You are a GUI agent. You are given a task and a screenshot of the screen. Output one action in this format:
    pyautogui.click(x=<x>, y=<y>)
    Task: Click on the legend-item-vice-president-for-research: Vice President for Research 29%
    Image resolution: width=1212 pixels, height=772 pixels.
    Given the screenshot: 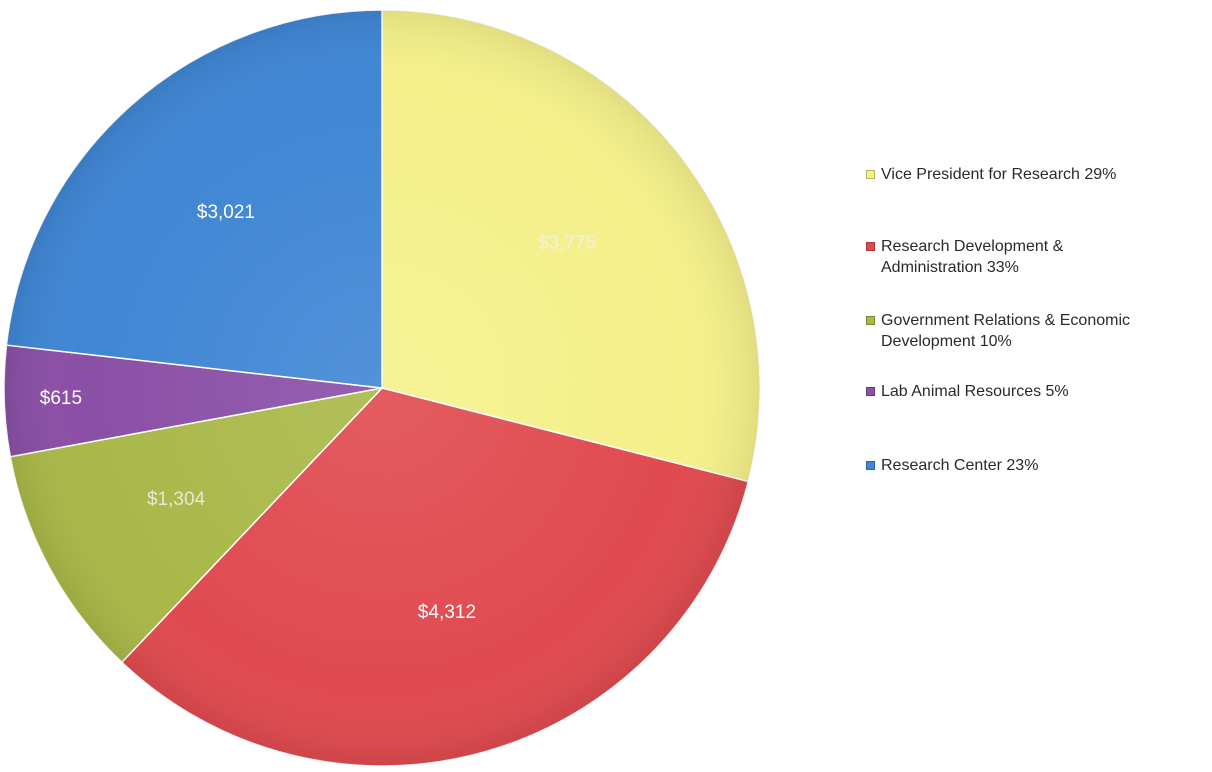 What is the action you would take?
    pyautogui.click(x=1036, y=174)
    